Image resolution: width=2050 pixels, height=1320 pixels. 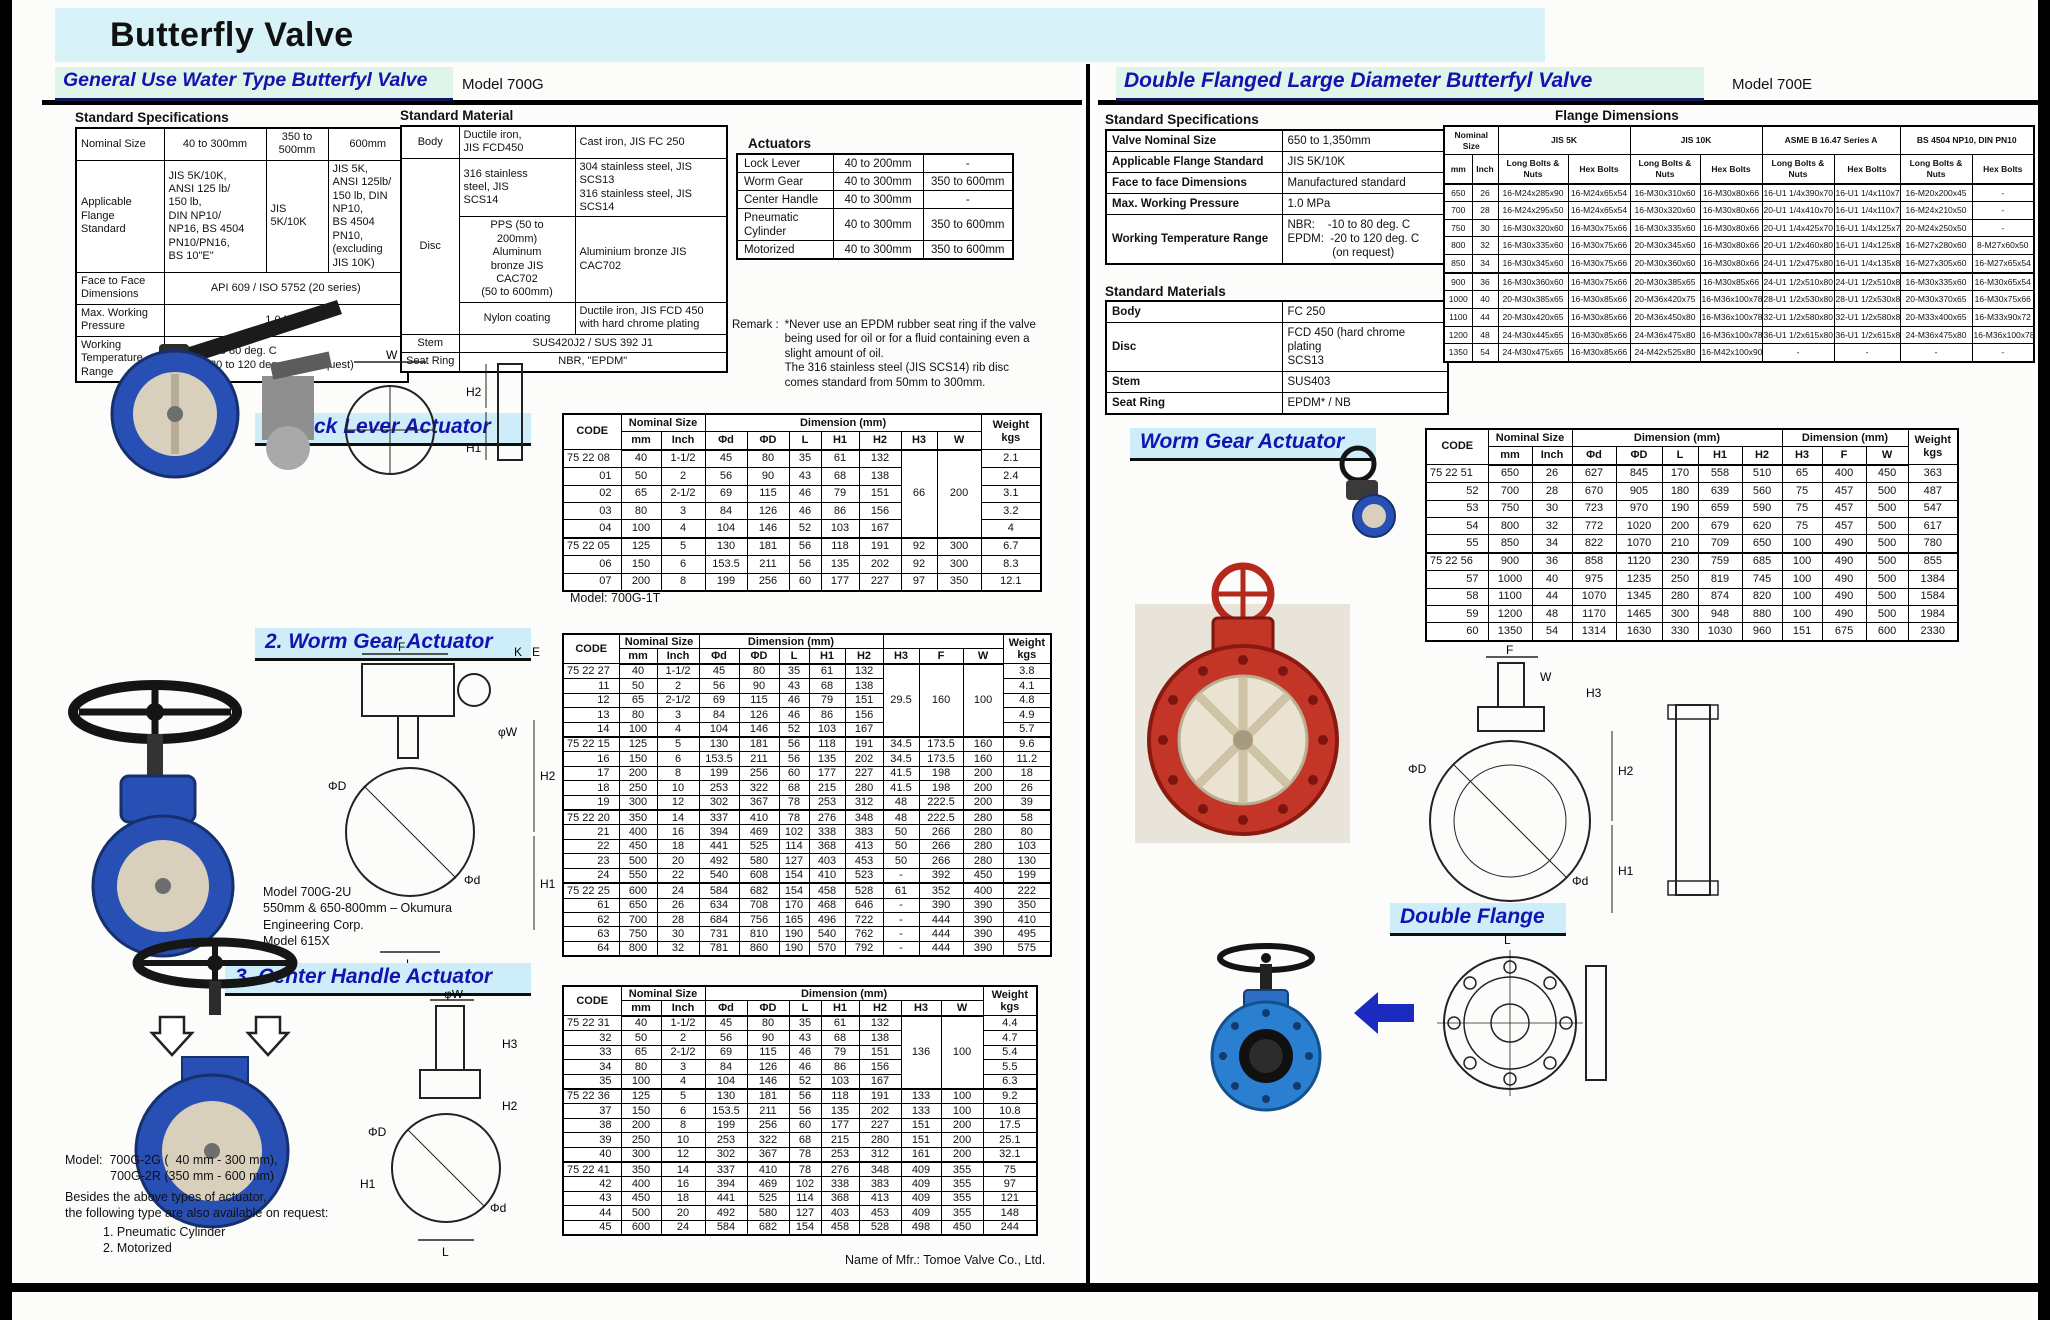 I want to click on cell: 458, so click(x=827, y=890).